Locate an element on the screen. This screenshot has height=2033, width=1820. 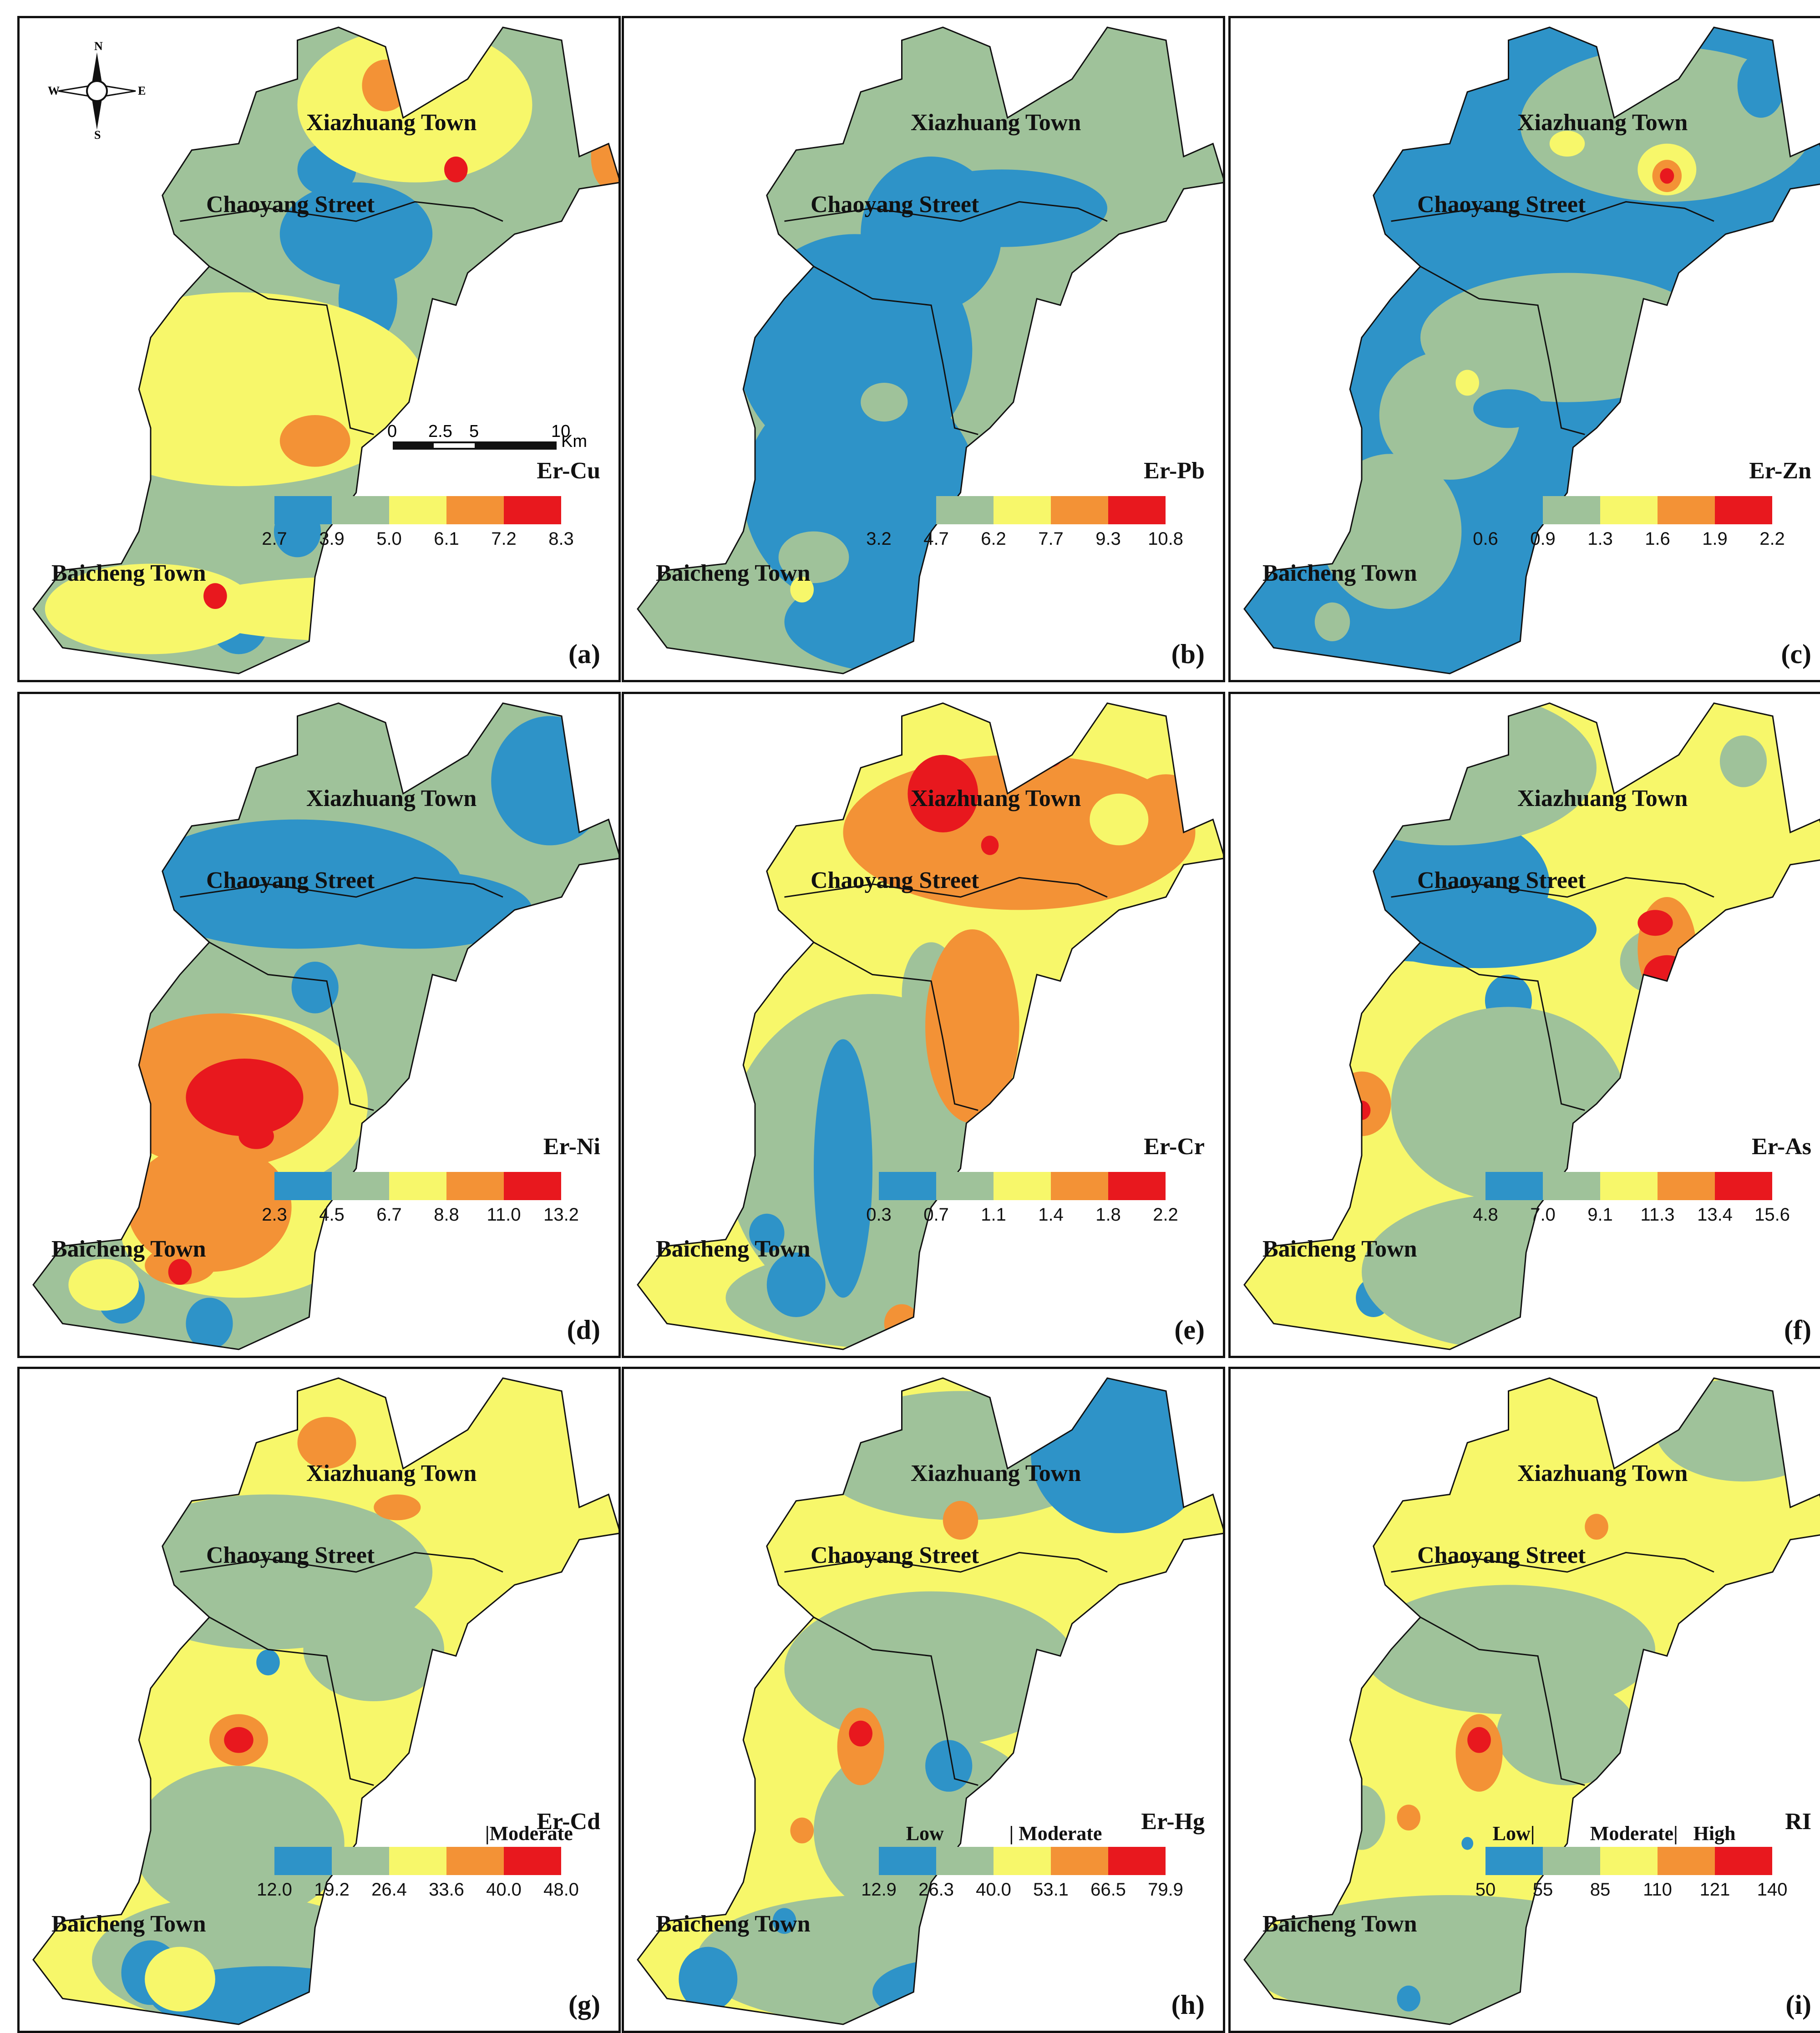
legend-tick: 11.0 is located at coordinates (504, 1215).